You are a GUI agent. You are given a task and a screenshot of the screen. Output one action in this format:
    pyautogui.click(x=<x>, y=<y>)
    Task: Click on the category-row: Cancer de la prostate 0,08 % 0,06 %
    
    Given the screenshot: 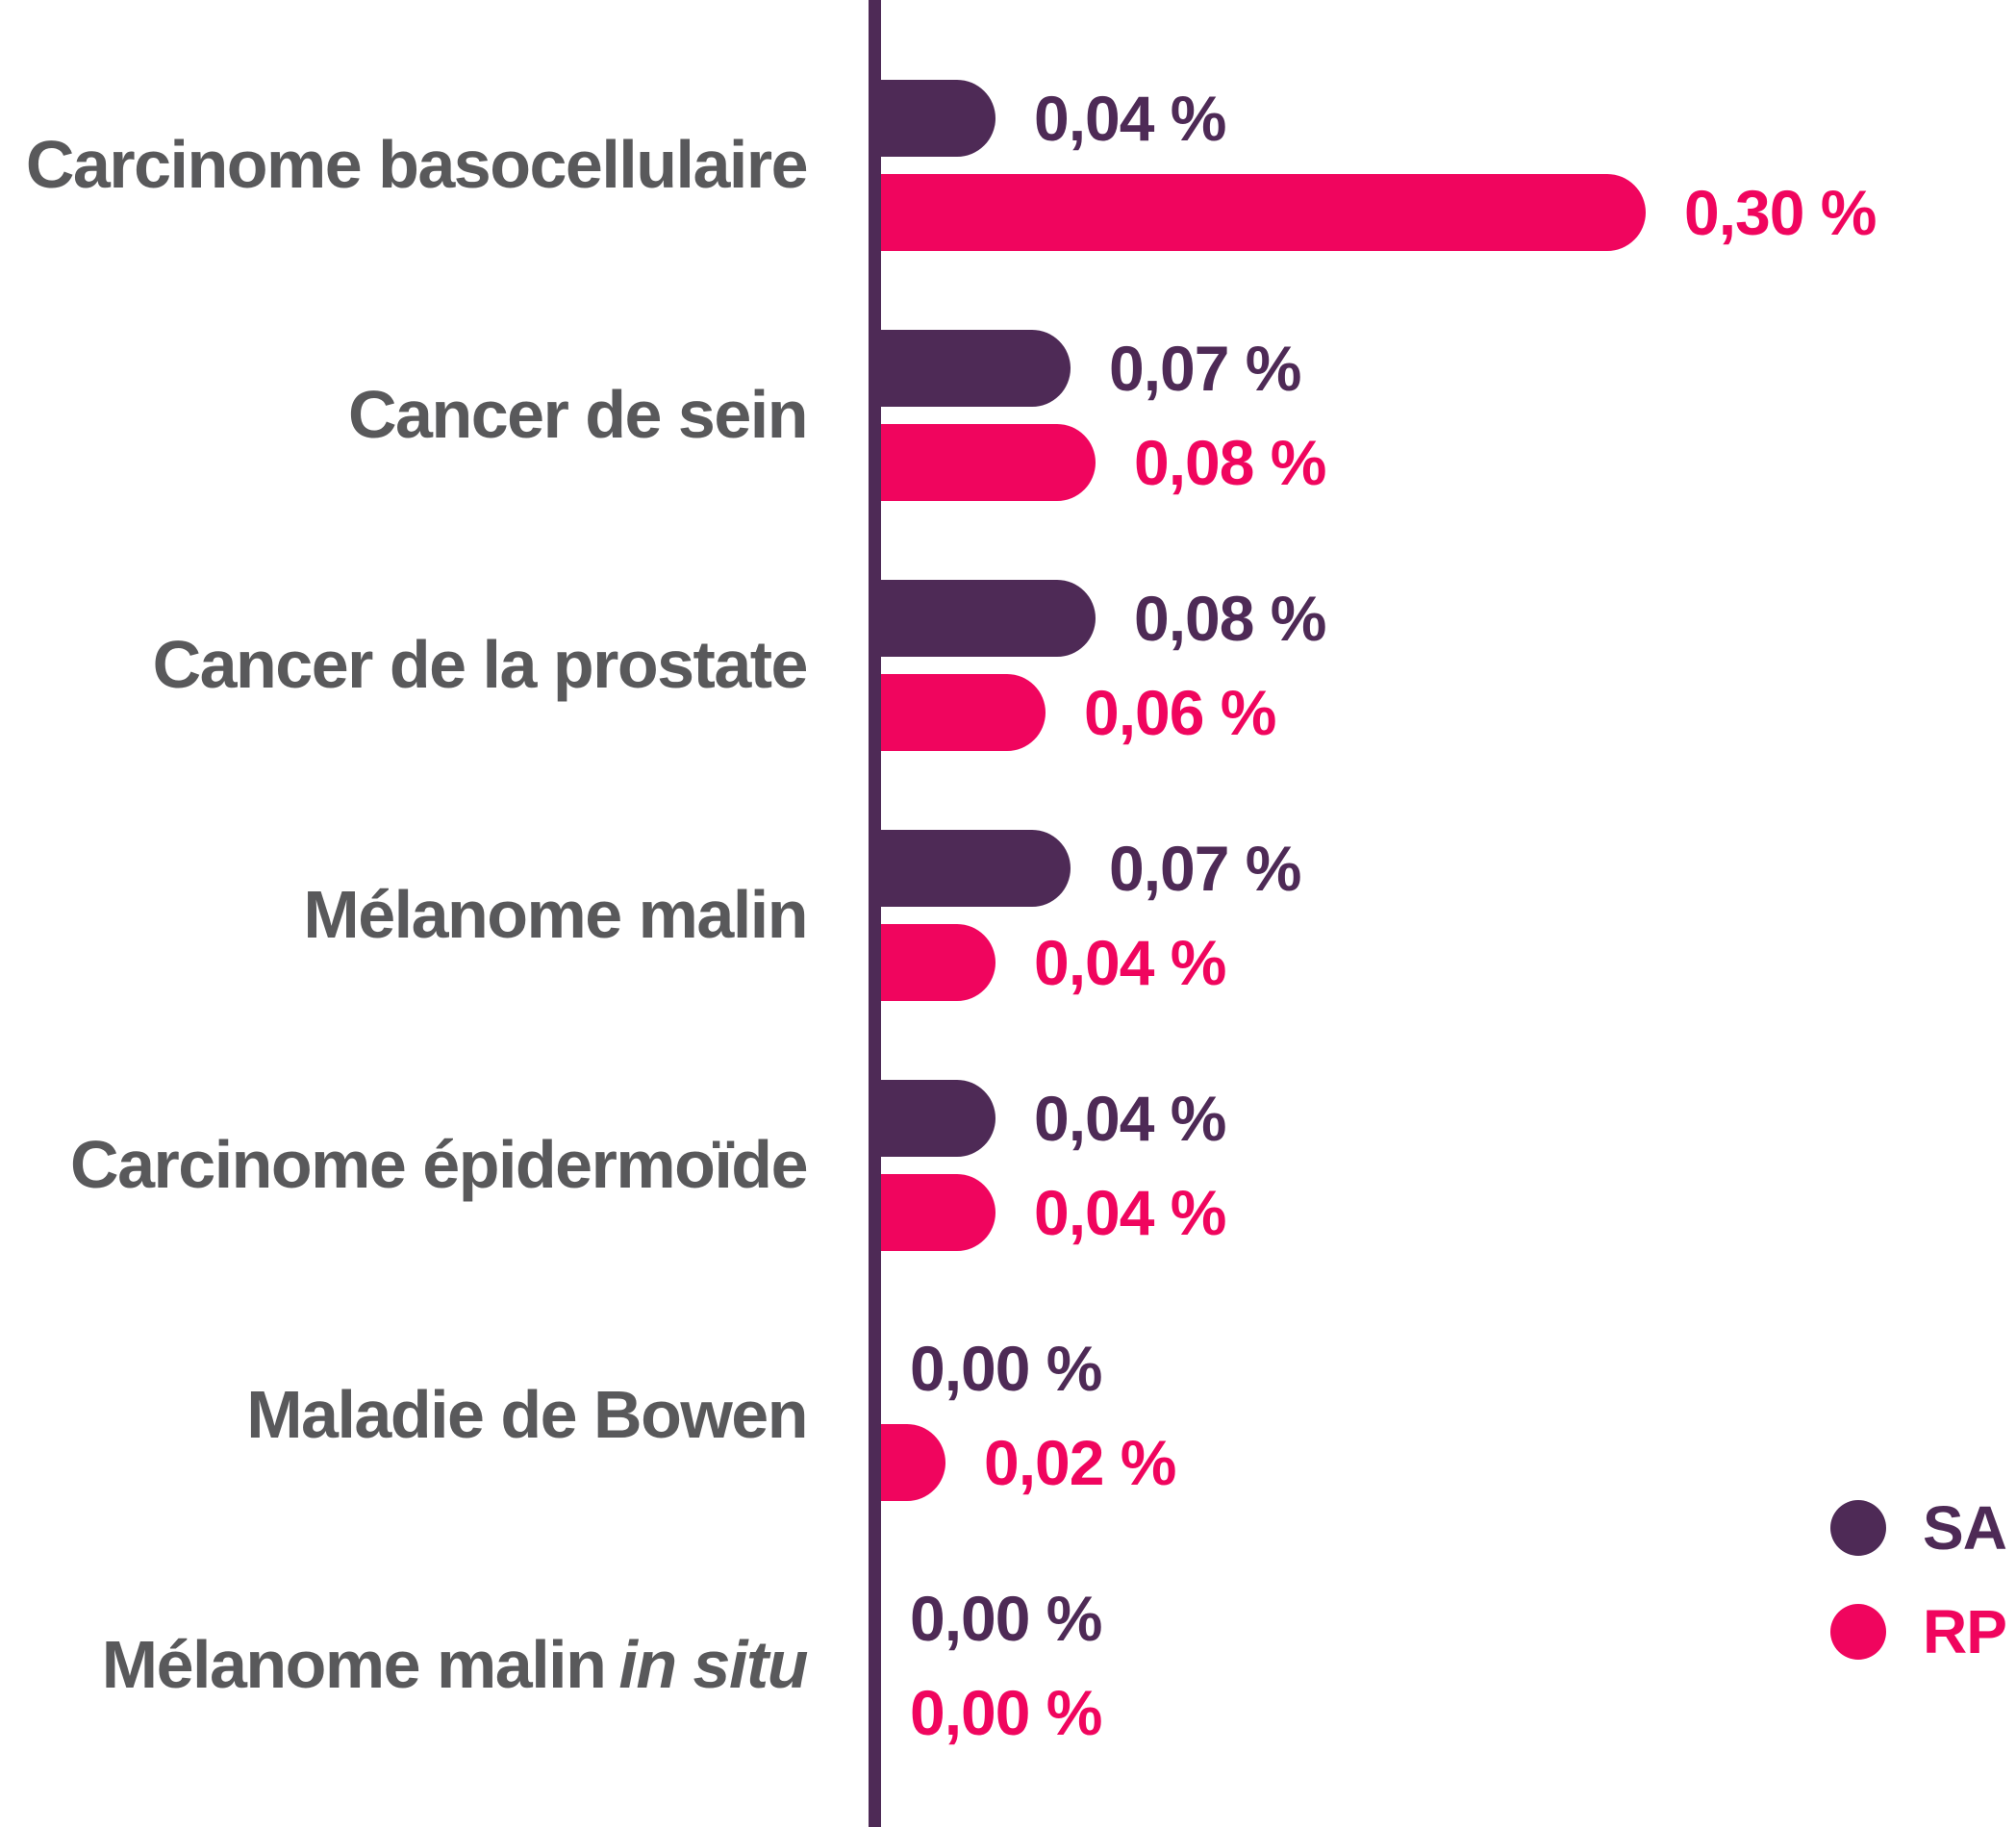 What is the action you would take?
    pyautogui.click(x=1008, y=665)
    